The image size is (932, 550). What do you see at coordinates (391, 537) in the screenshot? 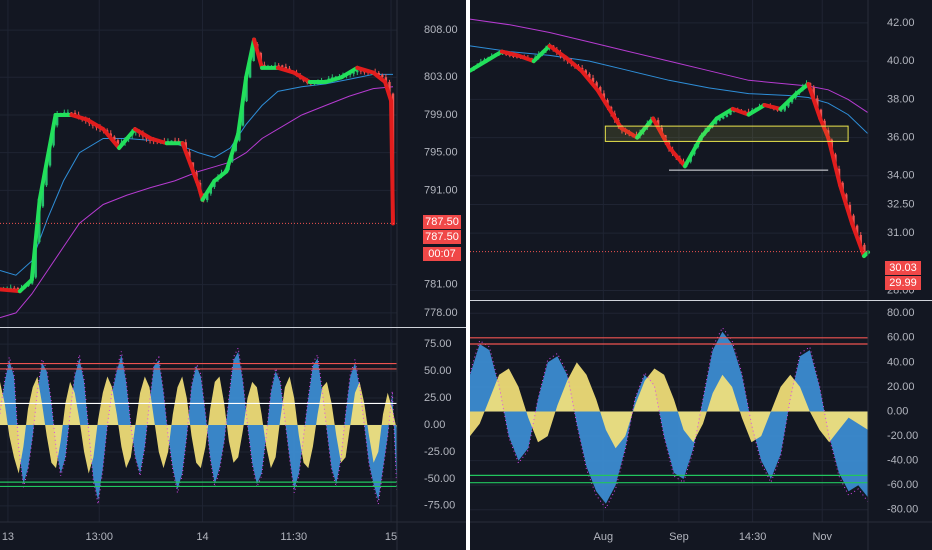
I see `left-x-tick: 15` at bounding box center [391, 537].